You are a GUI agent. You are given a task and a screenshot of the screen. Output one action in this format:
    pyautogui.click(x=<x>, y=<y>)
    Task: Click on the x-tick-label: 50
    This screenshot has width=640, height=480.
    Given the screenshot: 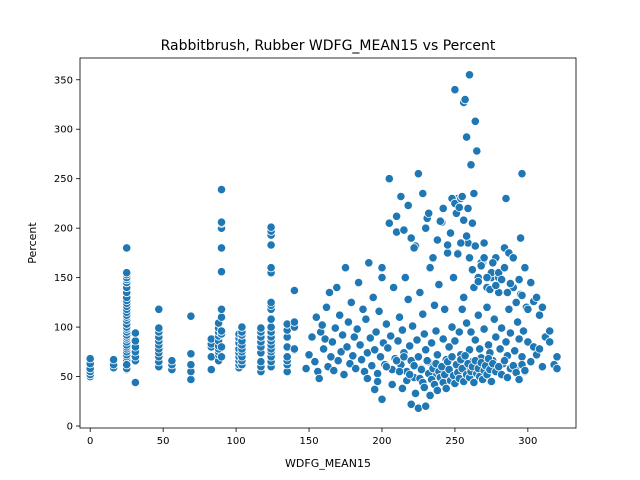 What is the action you would take?
    pyautogui.click(x=163, y=441)
    